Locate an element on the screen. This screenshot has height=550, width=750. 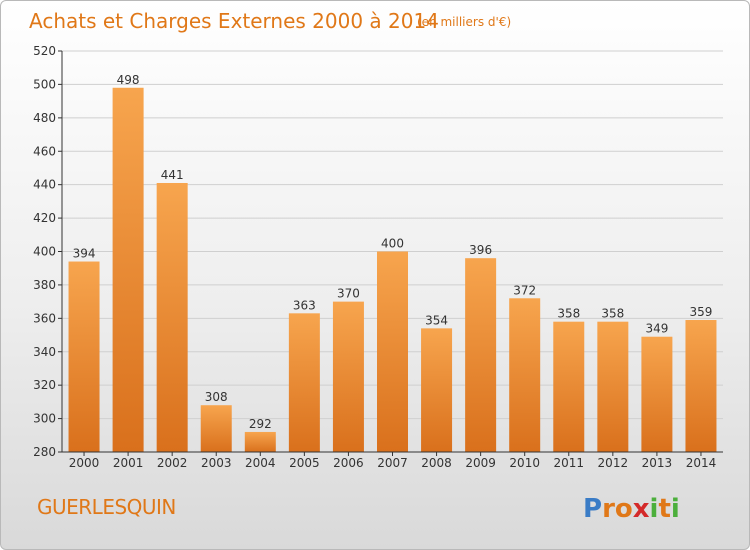
x-tick-label: 2007 is located at coordinates (392, 463).